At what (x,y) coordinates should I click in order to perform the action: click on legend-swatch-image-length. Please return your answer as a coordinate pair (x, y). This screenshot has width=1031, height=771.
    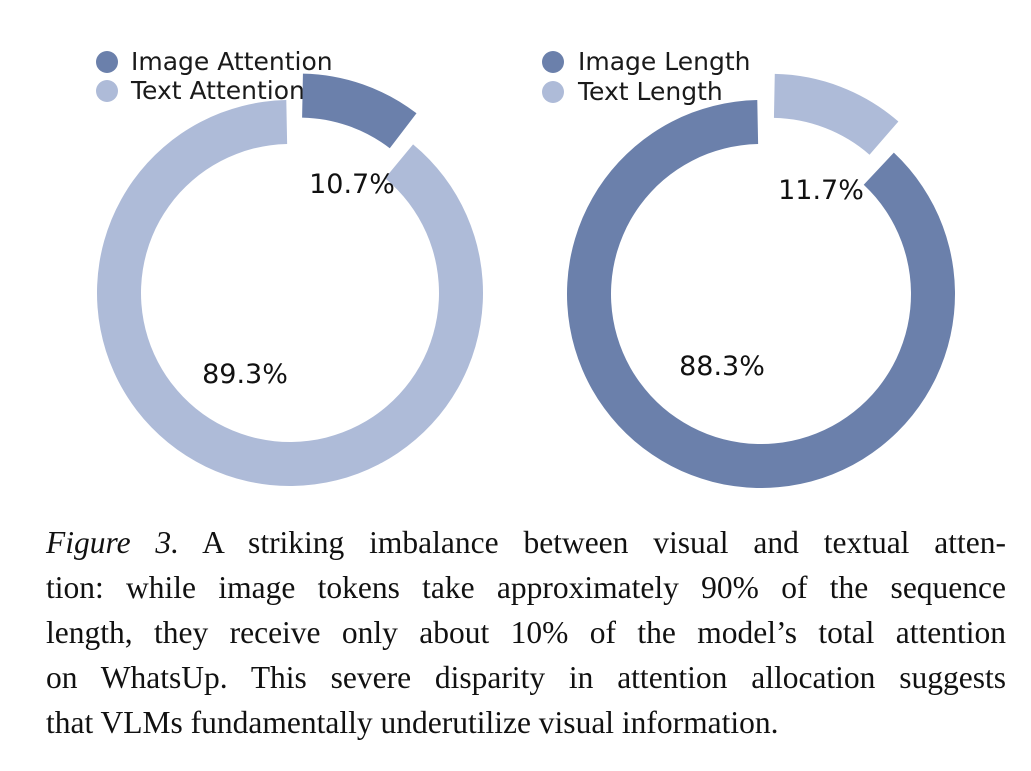
    Looking at the image, I should click on (553, 62).